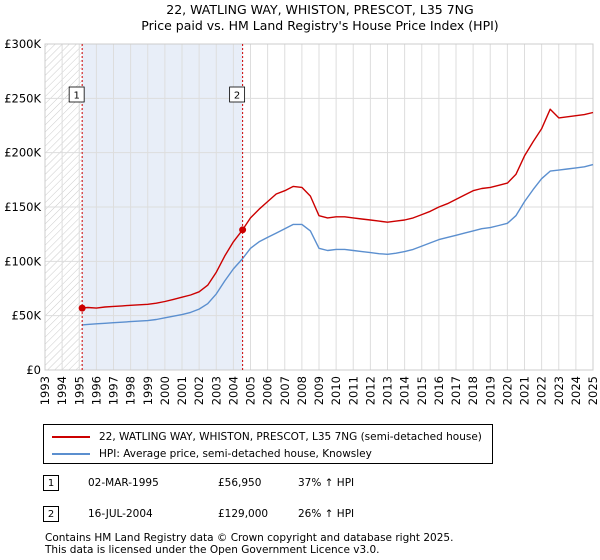 This screenshot has height=560, width=600. What do you see at coordinates (507, 390) in the screenshot?
I see `x-tick-label: 2020` at bounding box center [507, 390].